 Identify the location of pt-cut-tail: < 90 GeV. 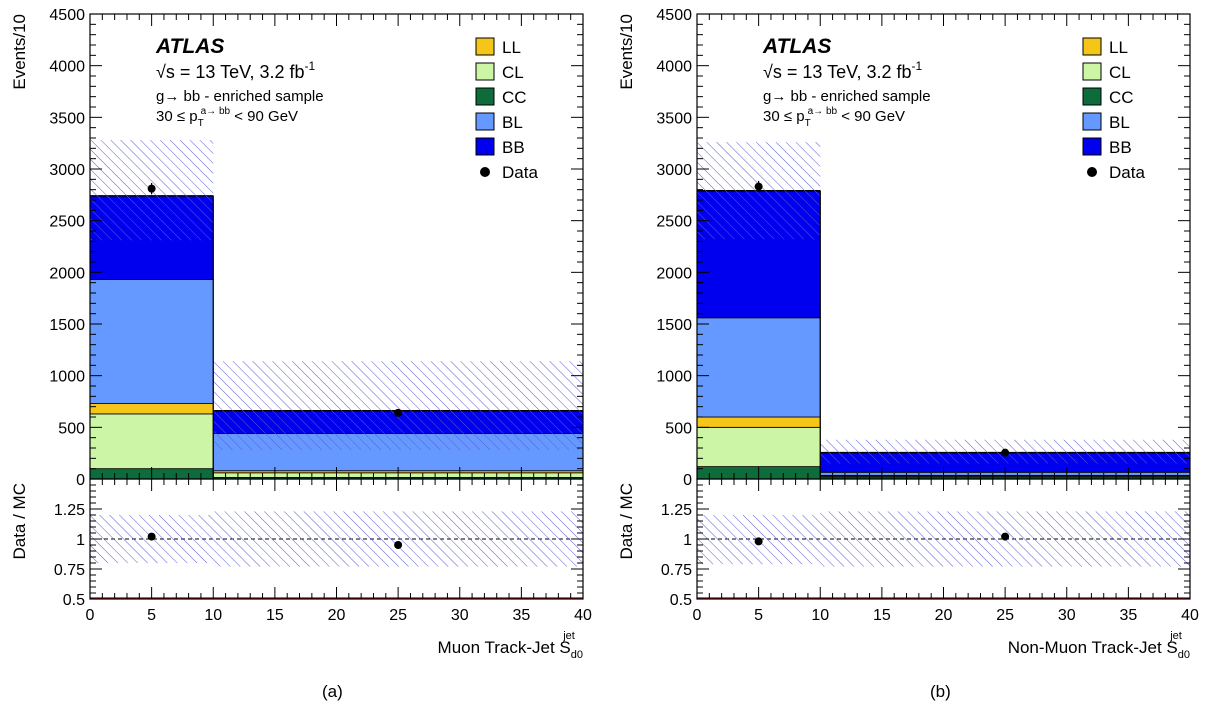
(264, 116).